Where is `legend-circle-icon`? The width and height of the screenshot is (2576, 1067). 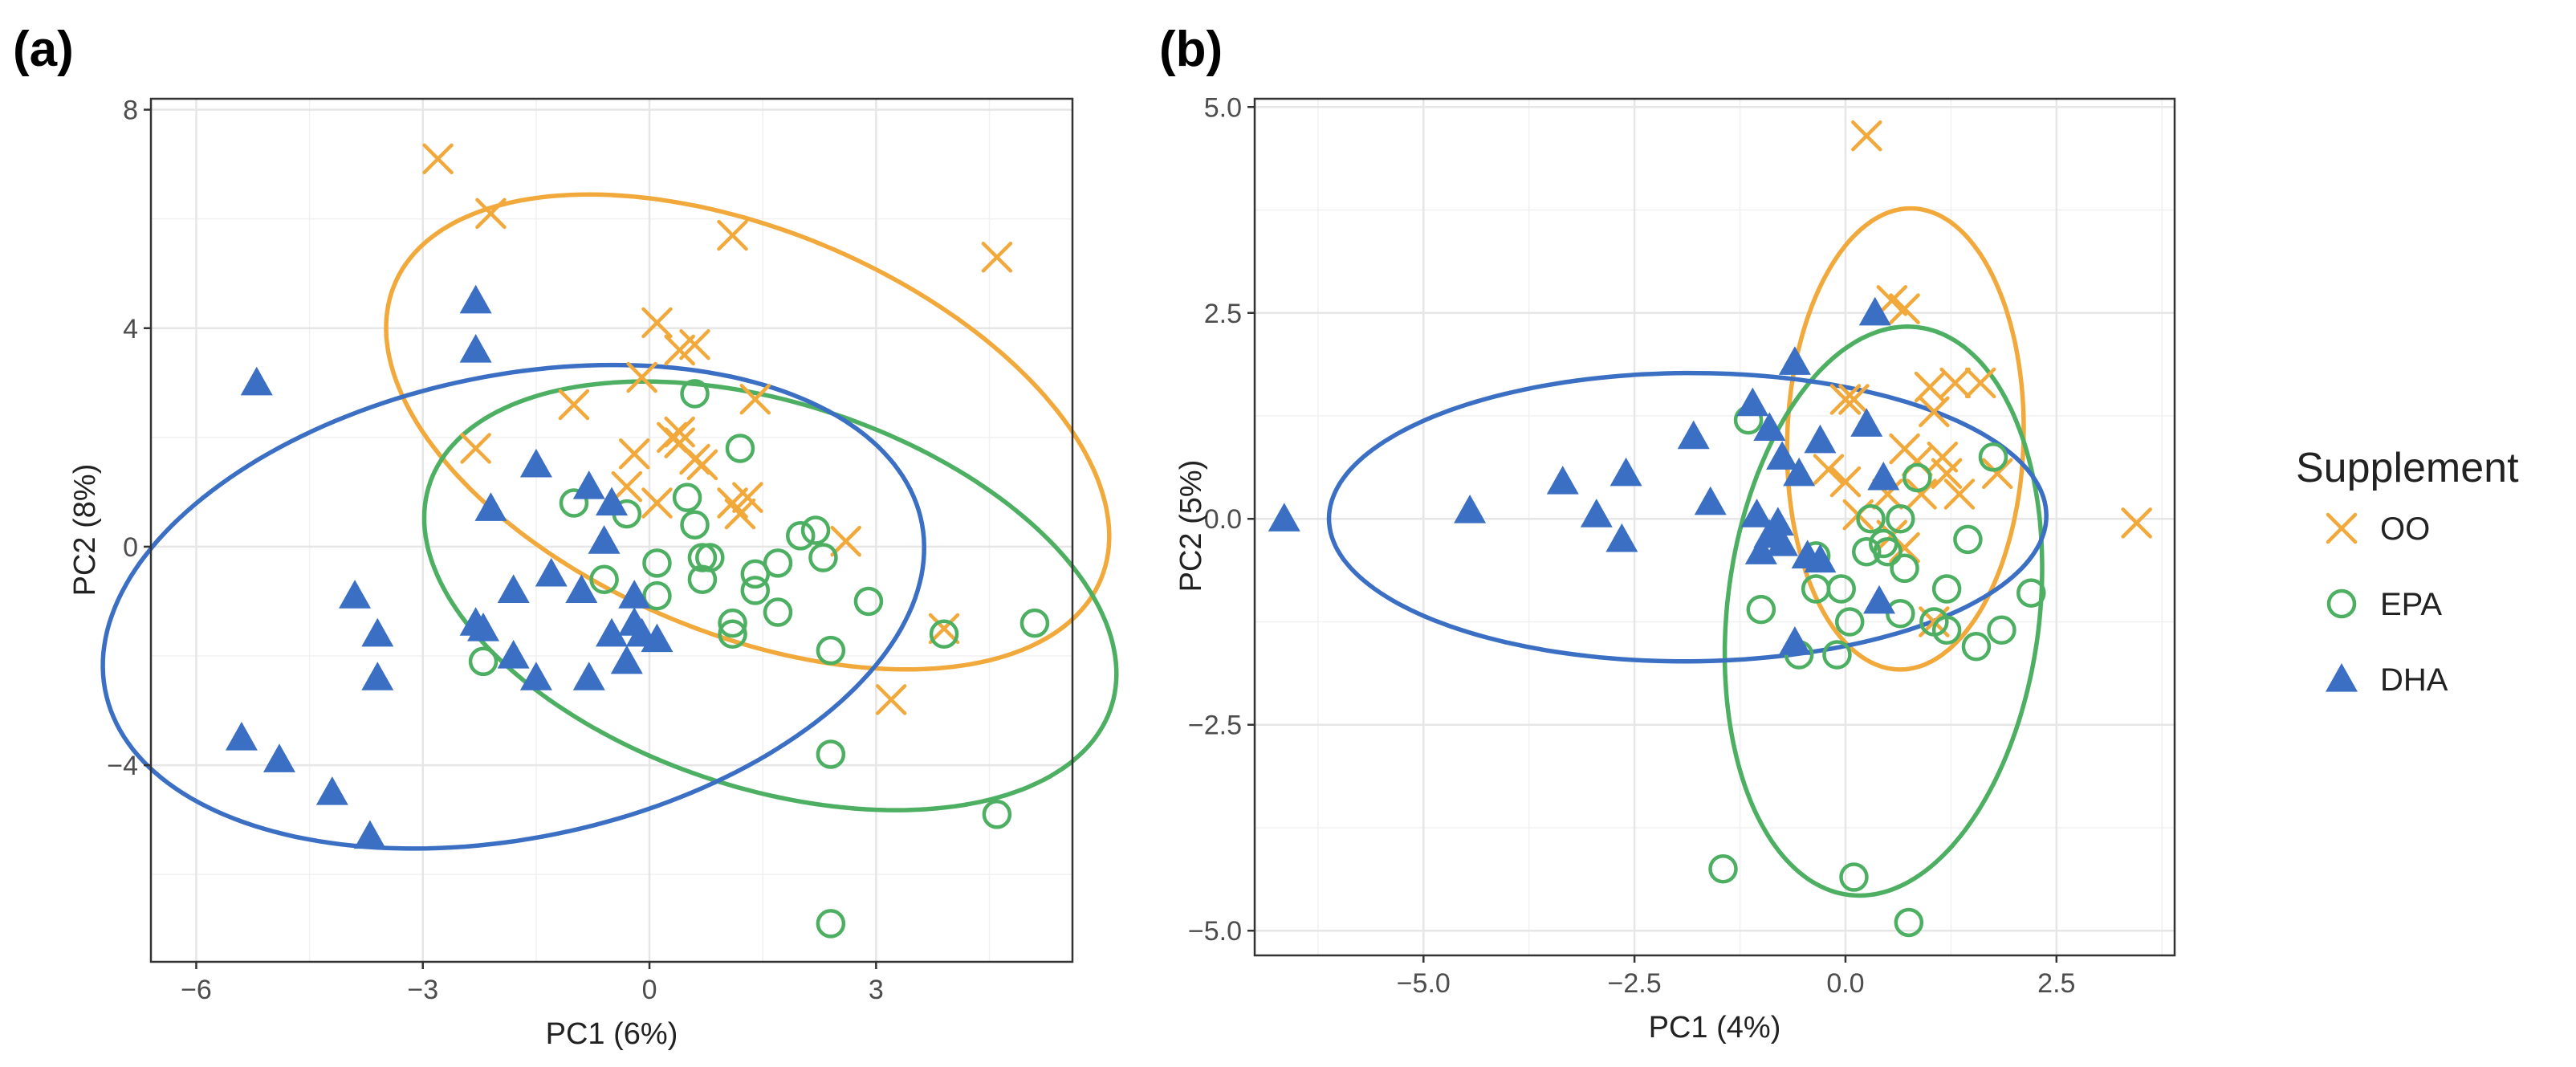
legend-circle-icon is located at coordinates (2341, 604).